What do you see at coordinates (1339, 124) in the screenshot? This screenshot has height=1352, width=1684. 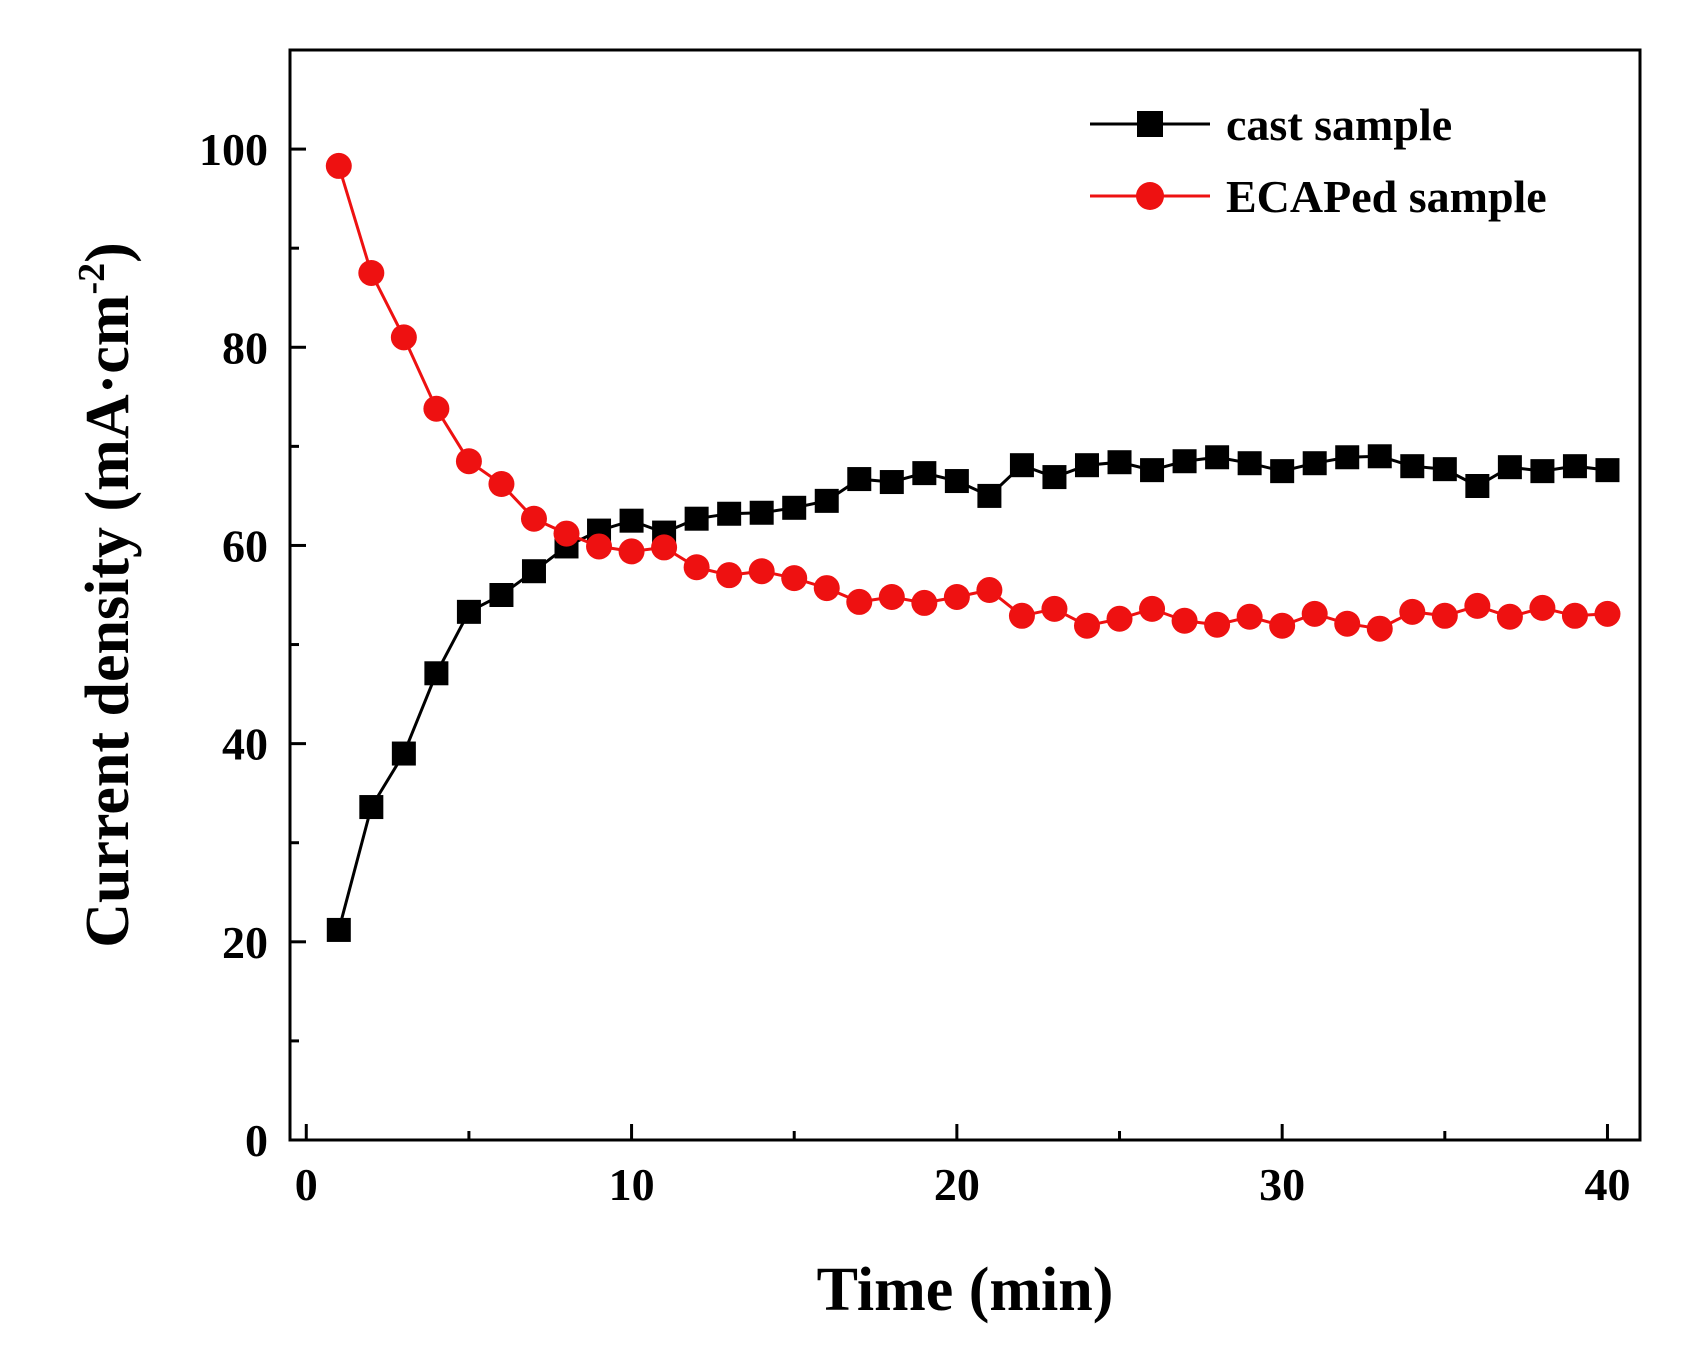 I see `legend-label-cast: cast sample` at bounding box center [1339, 124].